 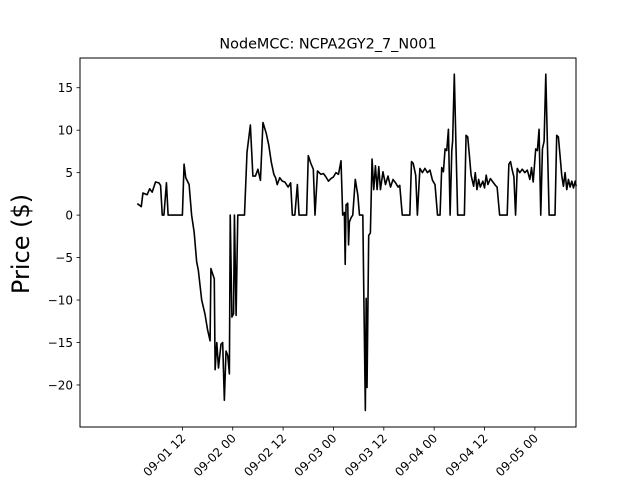 What do you see at coordinates (69, 215) in the screenshot?
I see `y-tick-label: 0` at bounding box center [69, 215].